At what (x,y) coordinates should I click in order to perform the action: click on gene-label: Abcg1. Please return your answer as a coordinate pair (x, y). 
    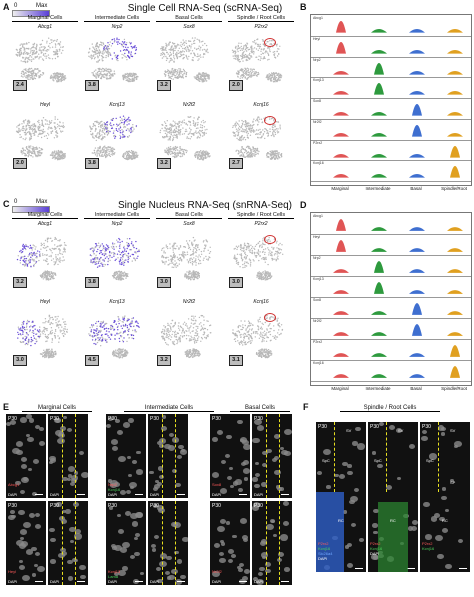
    Looking at the image, I should click on (45, 224).